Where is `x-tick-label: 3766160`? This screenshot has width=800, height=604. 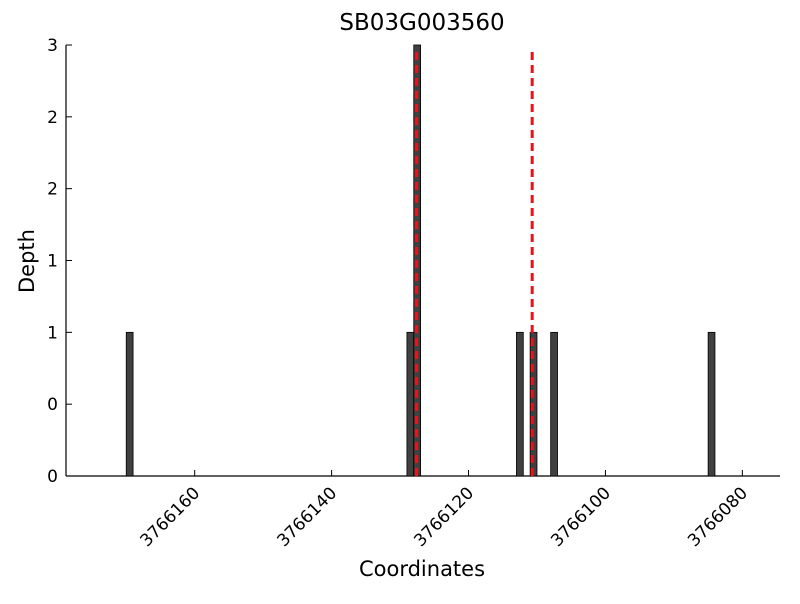
x-tick-label: 3766160 is located at coordinates (171, 517).